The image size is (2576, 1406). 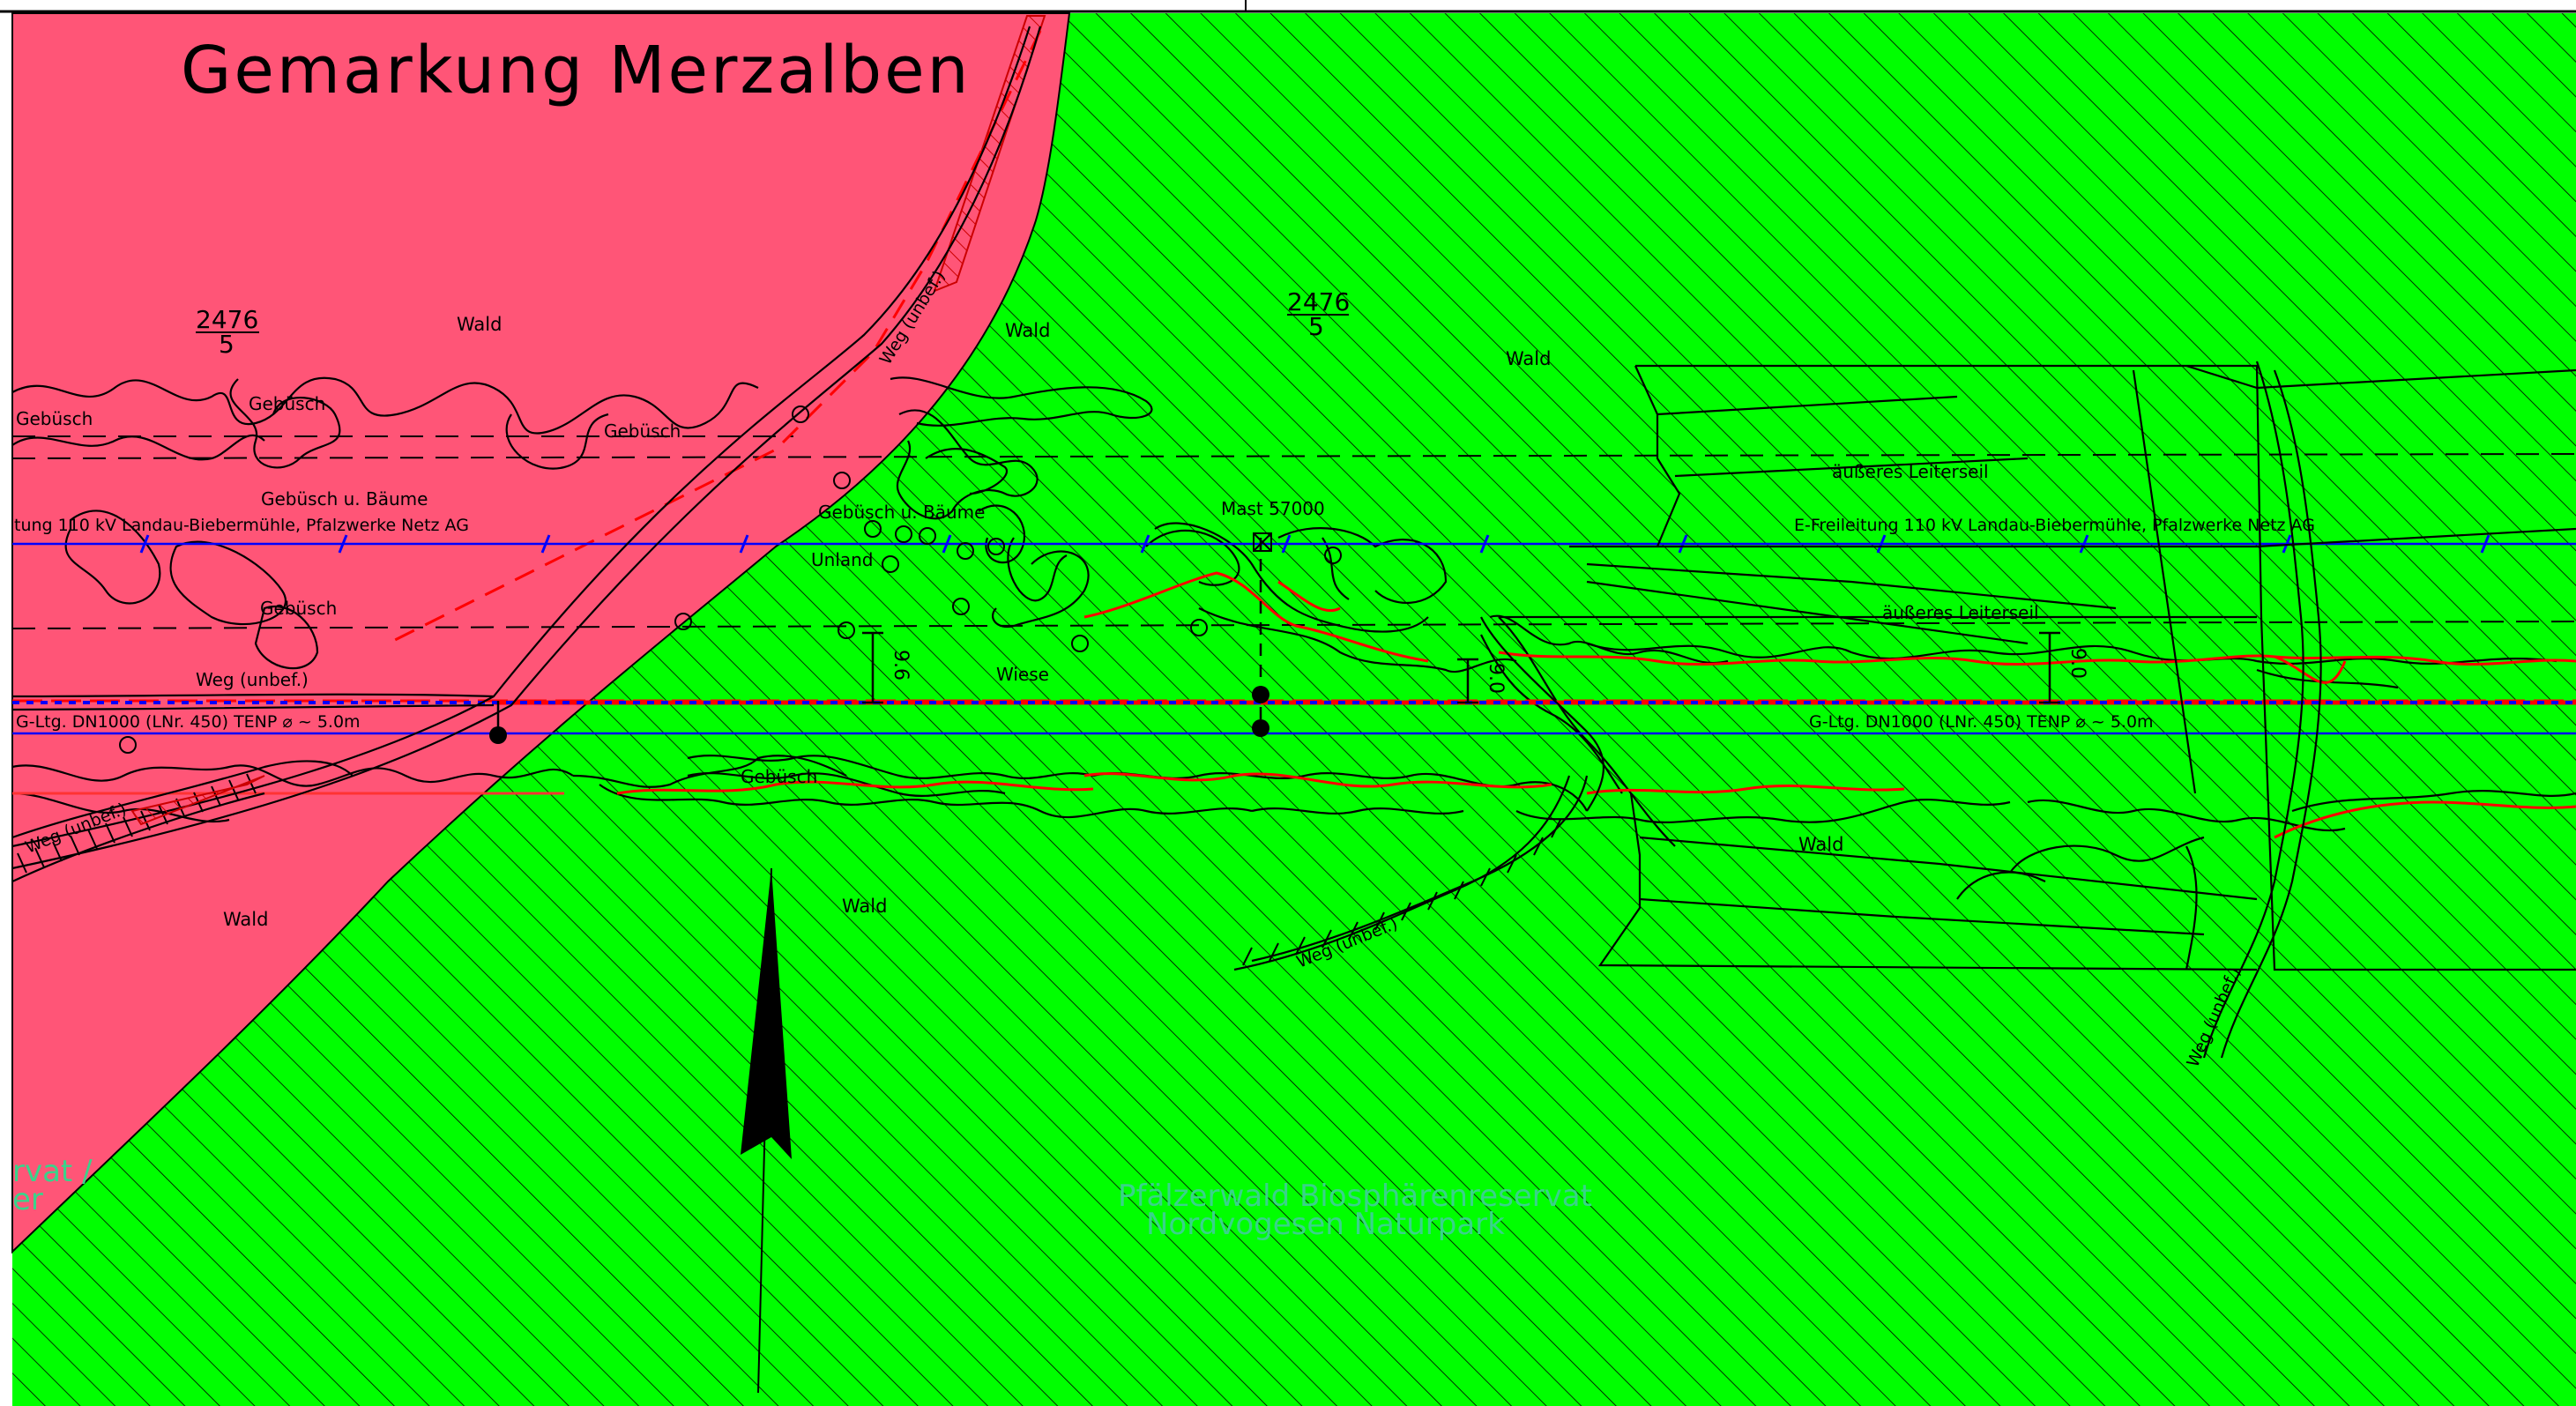 I want to click on label-reserve-fragment: er, so click(x=27, y=1200).